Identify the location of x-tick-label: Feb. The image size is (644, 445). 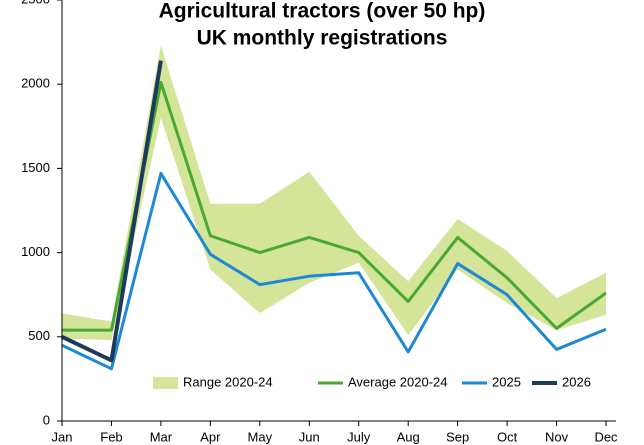
(111, 436).